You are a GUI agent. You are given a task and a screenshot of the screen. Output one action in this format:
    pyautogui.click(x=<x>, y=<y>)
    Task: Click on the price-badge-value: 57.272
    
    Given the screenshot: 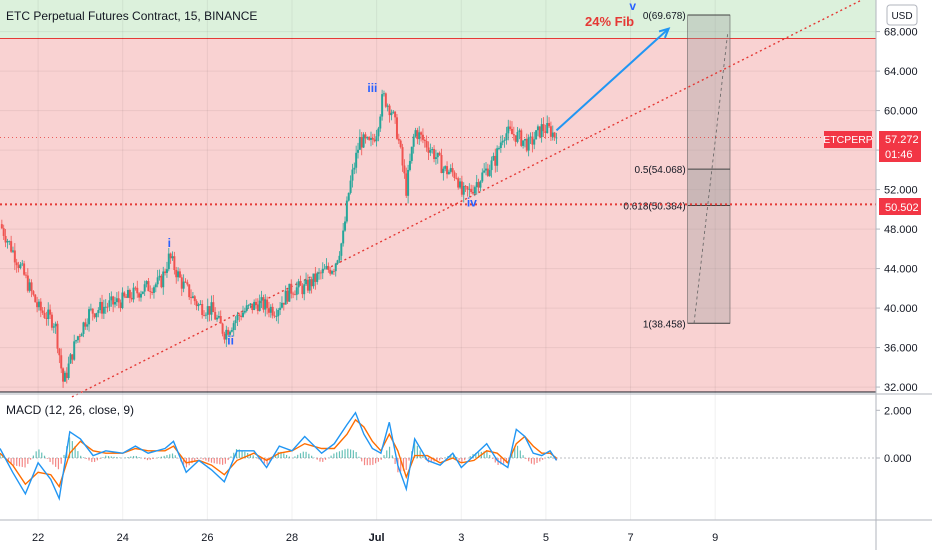 What is the action you would take?
    pyautogui.click(x=902, y=140)
    